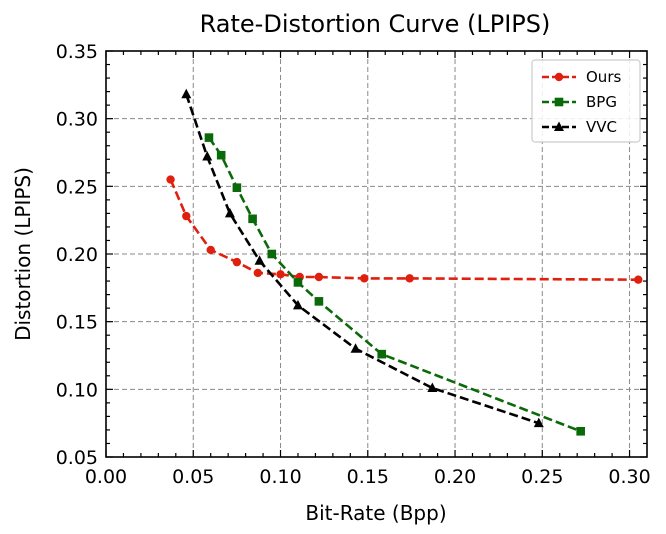  What do you see at coordinates (559, 77) in the screenshot?
I see `legend-marker-ours` at bounding box center [559, 77].